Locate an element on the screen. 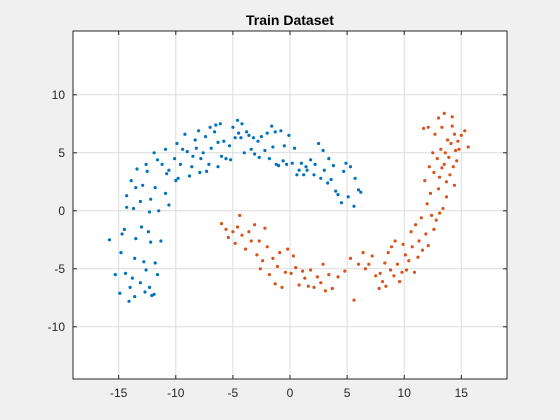 The height and width of the screenshot is (420, 560). chart-title: Train Dataset is located at coordinates (290, 20).